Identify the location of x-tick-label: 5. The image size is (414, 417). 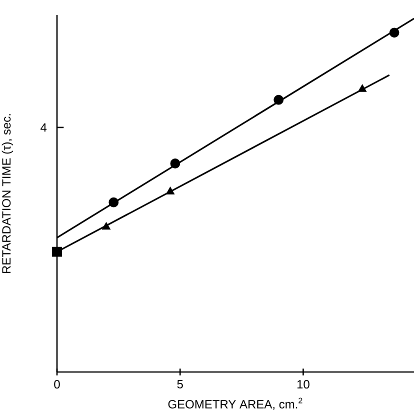
(180, 384).